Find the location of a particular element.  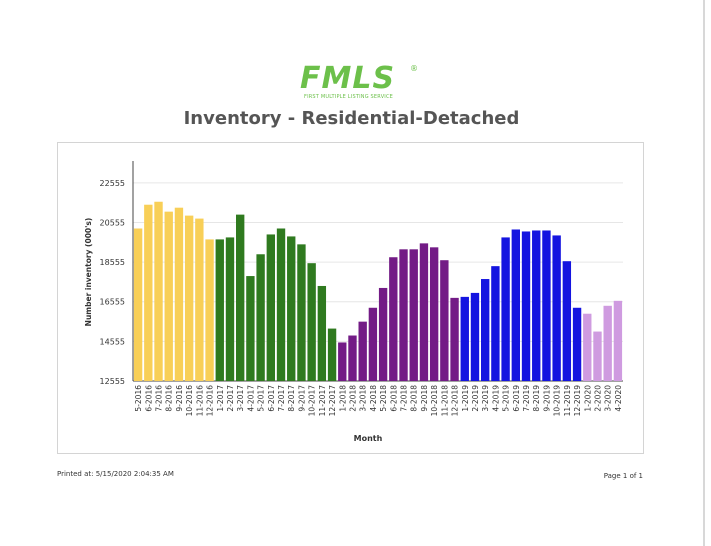

x-axis-title: Month is located at coordinates (368, 438).